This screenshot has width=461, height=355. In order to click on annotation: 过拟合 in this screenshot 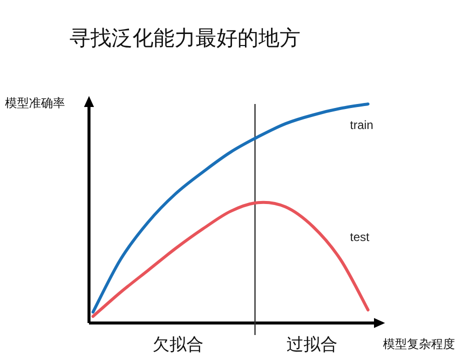, I will do `click(312, 344)`.